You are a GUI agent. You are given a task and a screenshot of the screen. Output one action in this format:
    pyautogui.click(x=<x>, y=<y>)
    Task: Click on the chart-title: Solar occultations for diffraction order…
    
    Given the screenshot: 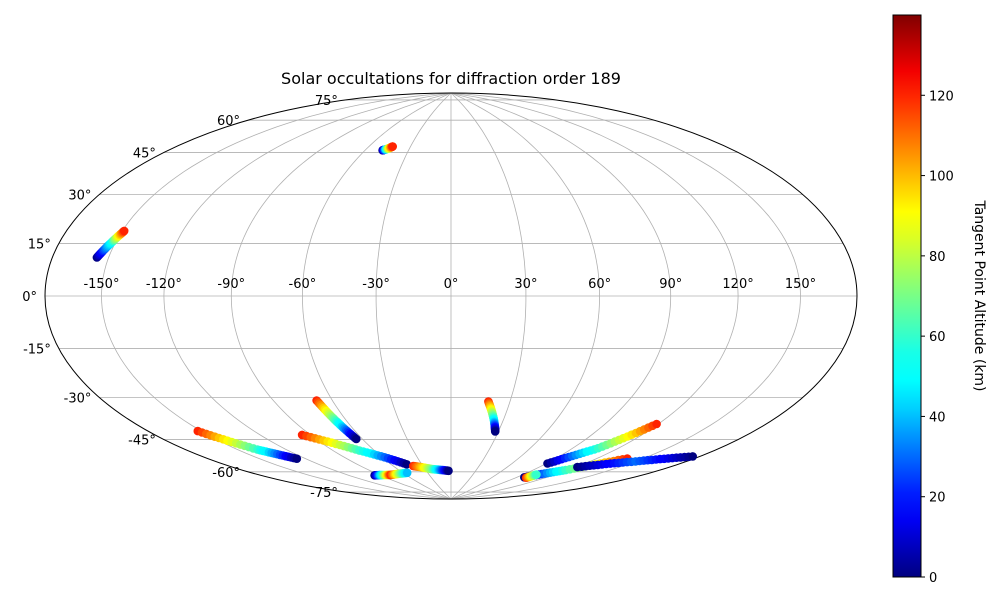 What is the action you would take?
    pyautogui.click(x=451, y=78)
    